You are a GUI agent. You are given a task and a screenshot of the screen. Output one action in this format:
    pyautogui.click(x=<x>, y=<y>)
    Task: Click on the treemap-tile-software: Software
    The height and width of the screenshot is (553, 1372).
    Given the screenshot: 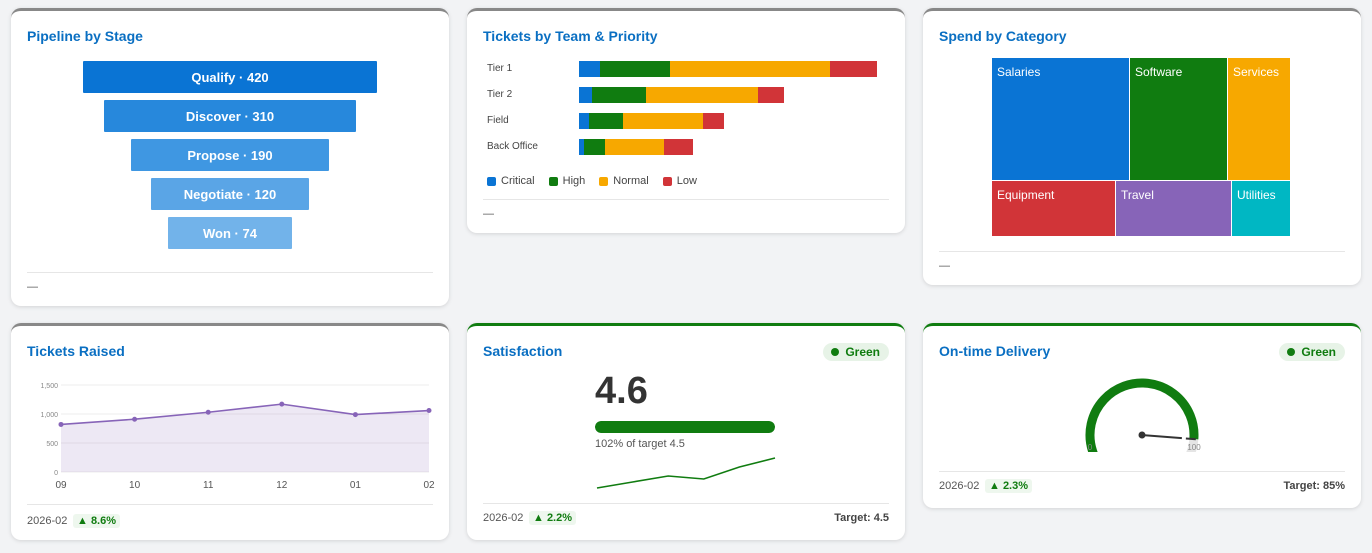 What is the action you would take?
    pyautogui.click(x=1178, y=119)
    